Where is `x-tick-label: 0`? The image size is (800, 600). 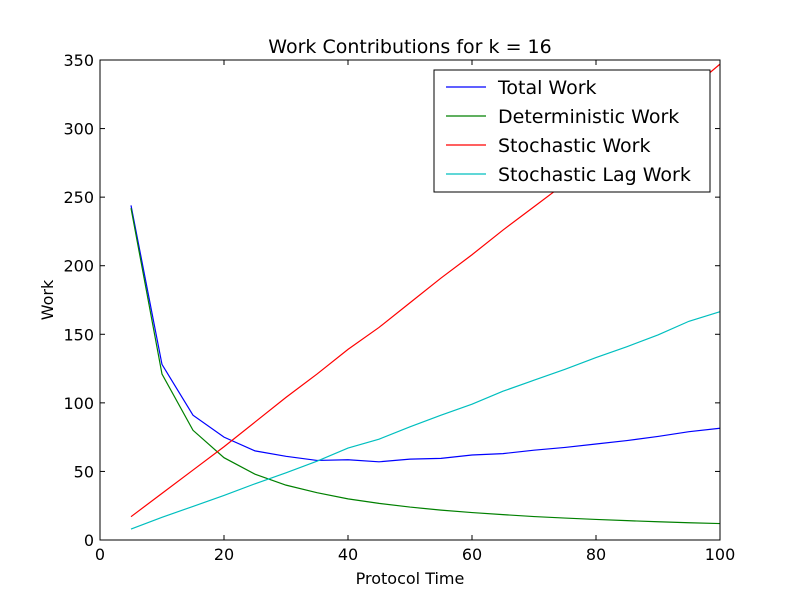
x-tick-label: 0 is located at coordinates (100, 554).